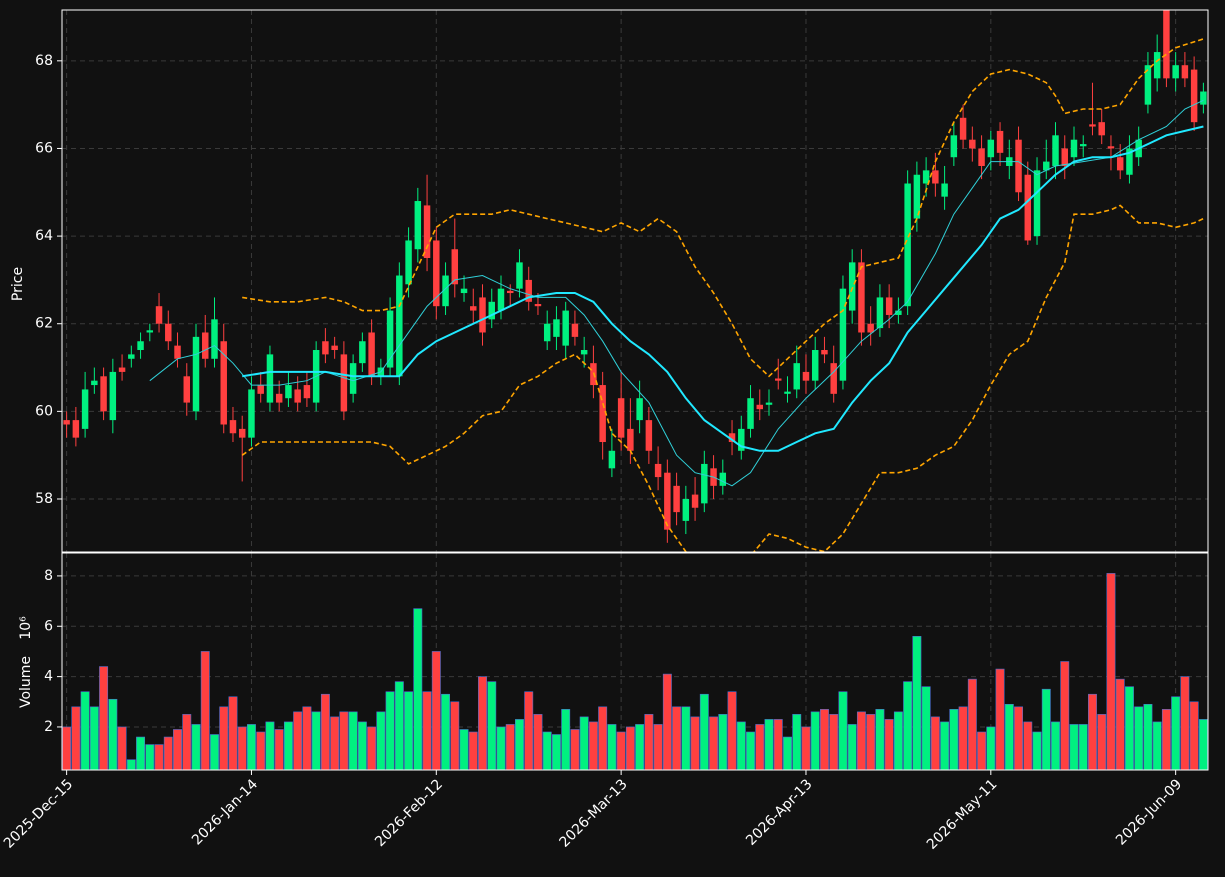 This screenshot has height=877, width=1225. I want to click on y-tick-label: 64, so click(44, 236).